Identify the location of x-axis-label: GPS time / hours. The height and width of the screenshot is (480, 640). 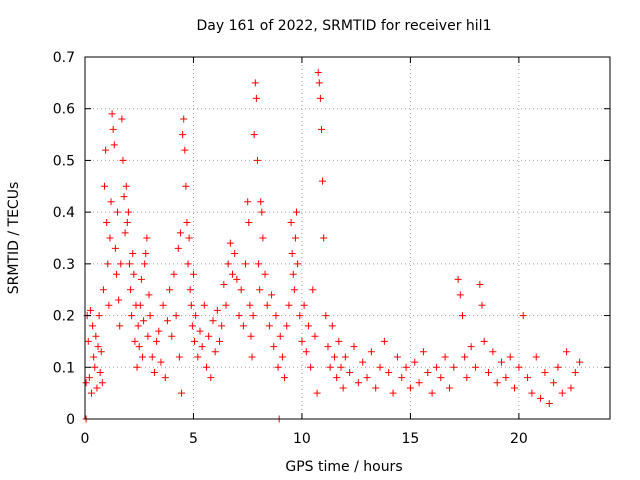
(343, 467).